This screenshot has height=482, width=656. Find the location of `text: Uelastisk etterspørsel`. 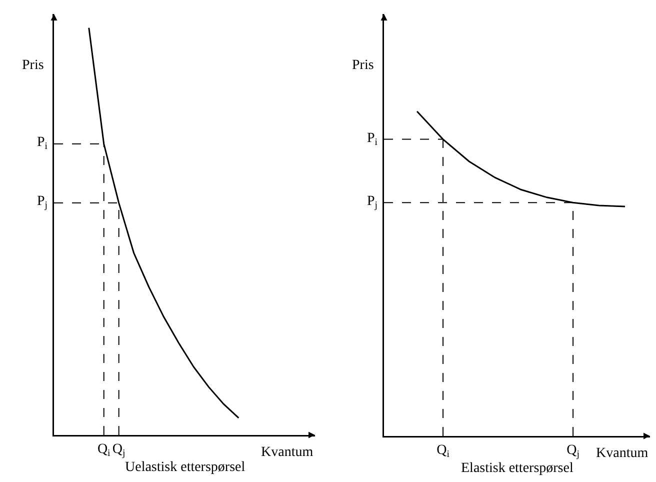

text: Uelastisk etterspørsel is located at coordinates (185, 467).